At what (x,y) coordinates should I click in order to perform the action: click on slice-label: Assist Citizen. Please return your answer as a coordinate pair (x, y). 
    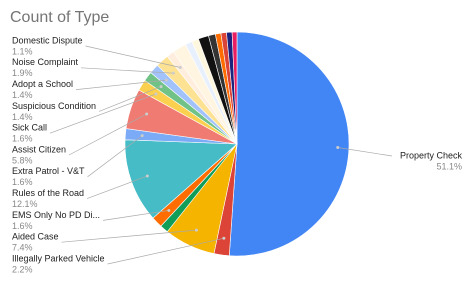
    Looking at the image, I should click on (39, 149).